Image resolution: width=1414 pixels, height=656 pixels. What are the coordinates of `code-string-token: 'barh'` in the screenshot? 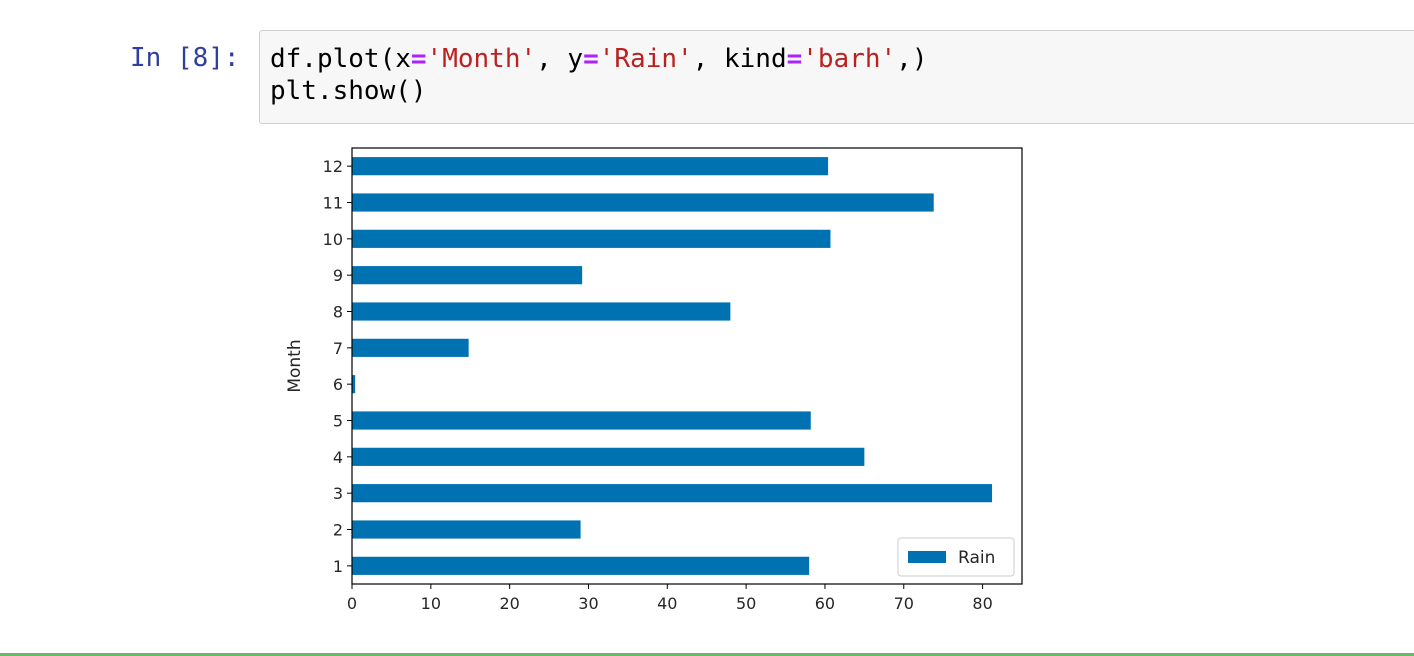 It's located at (849, 59).